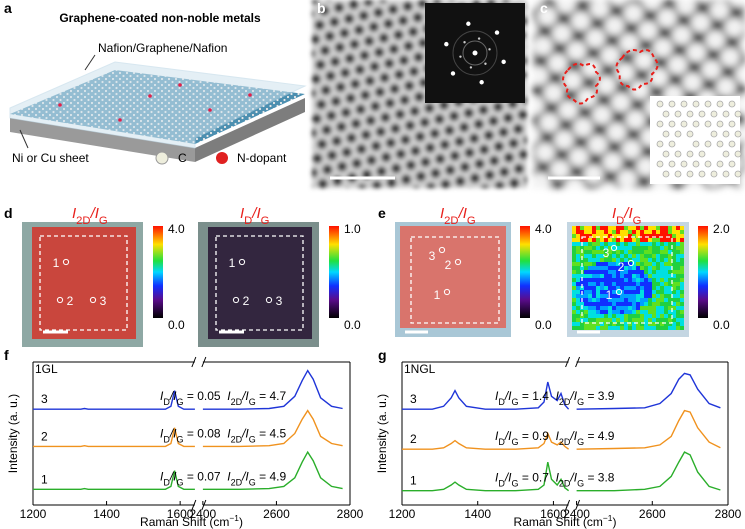  What do you see at coordinates (276, 514) in the screenshot?
I see `x-tick-label: 2600` at bounding box center [276, 514].